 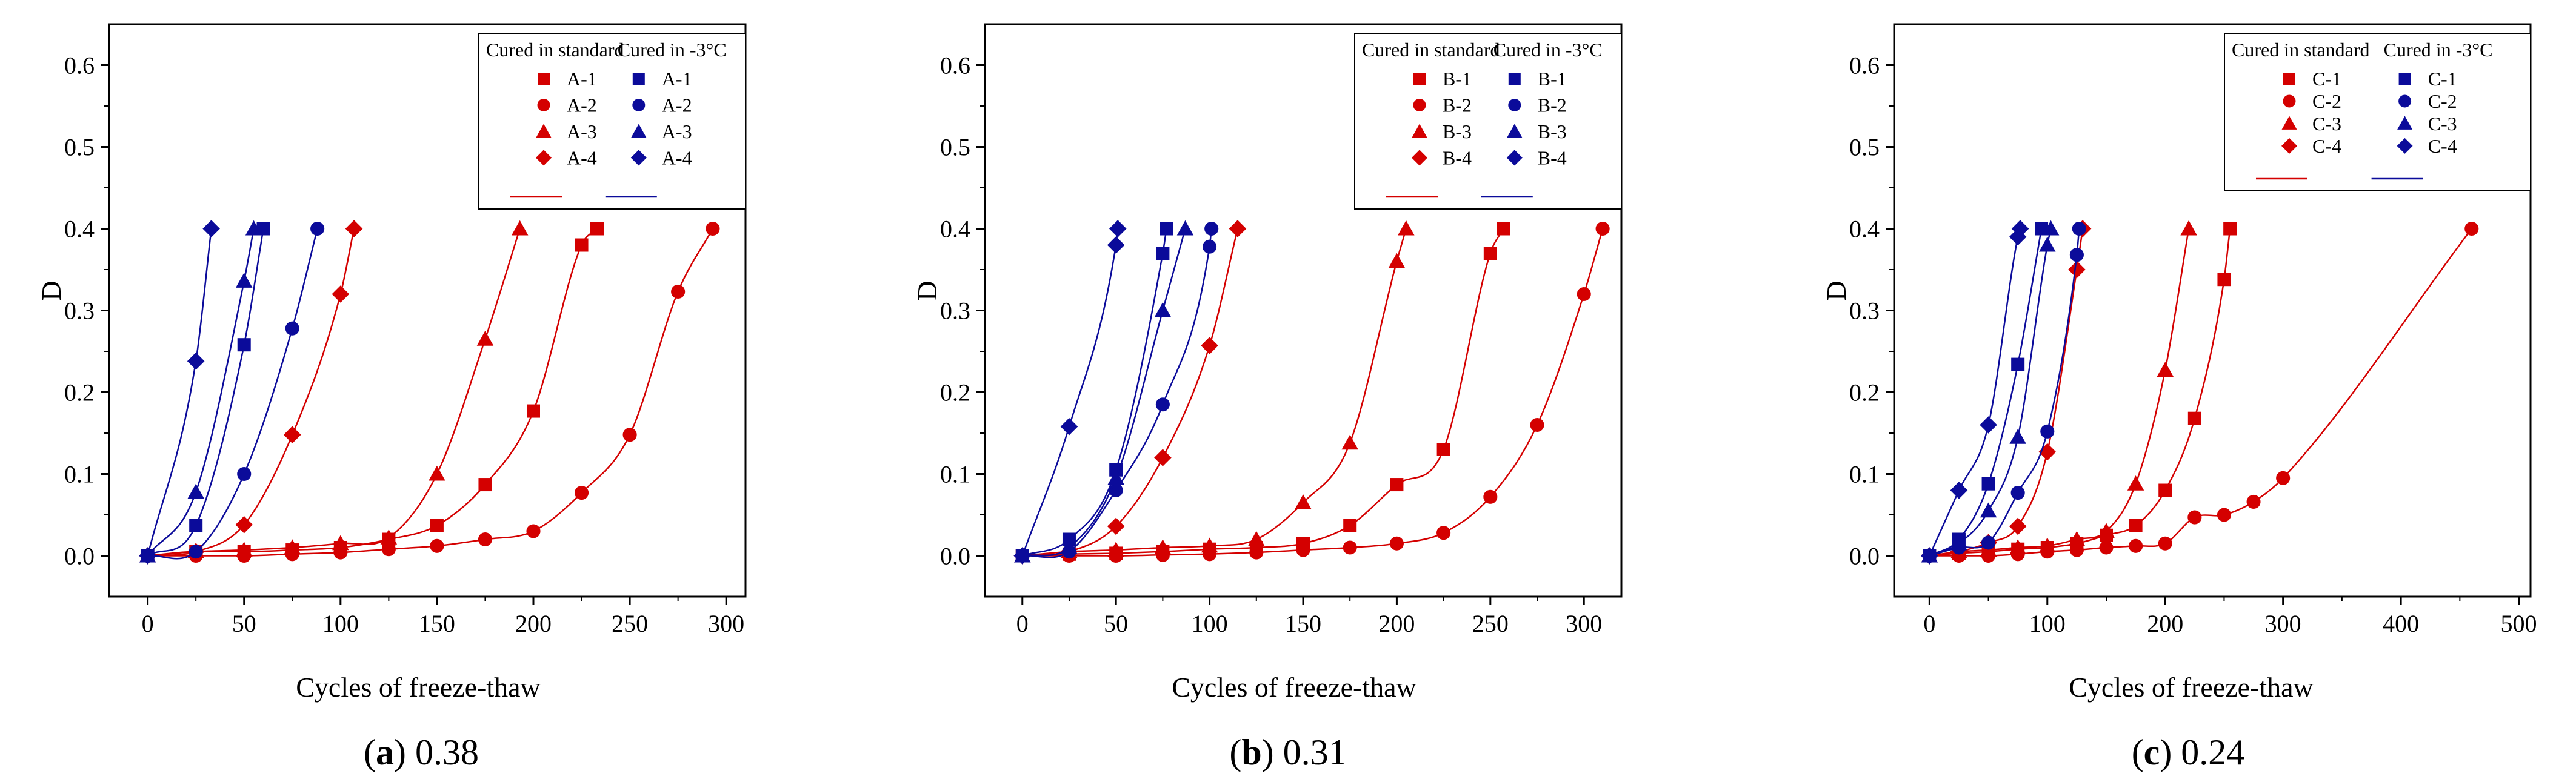 What do you see at coordinates (677, 157) in the screenshot?
I see `legend-label-cold-A-4: A-4` at bounding box center [677, 157].